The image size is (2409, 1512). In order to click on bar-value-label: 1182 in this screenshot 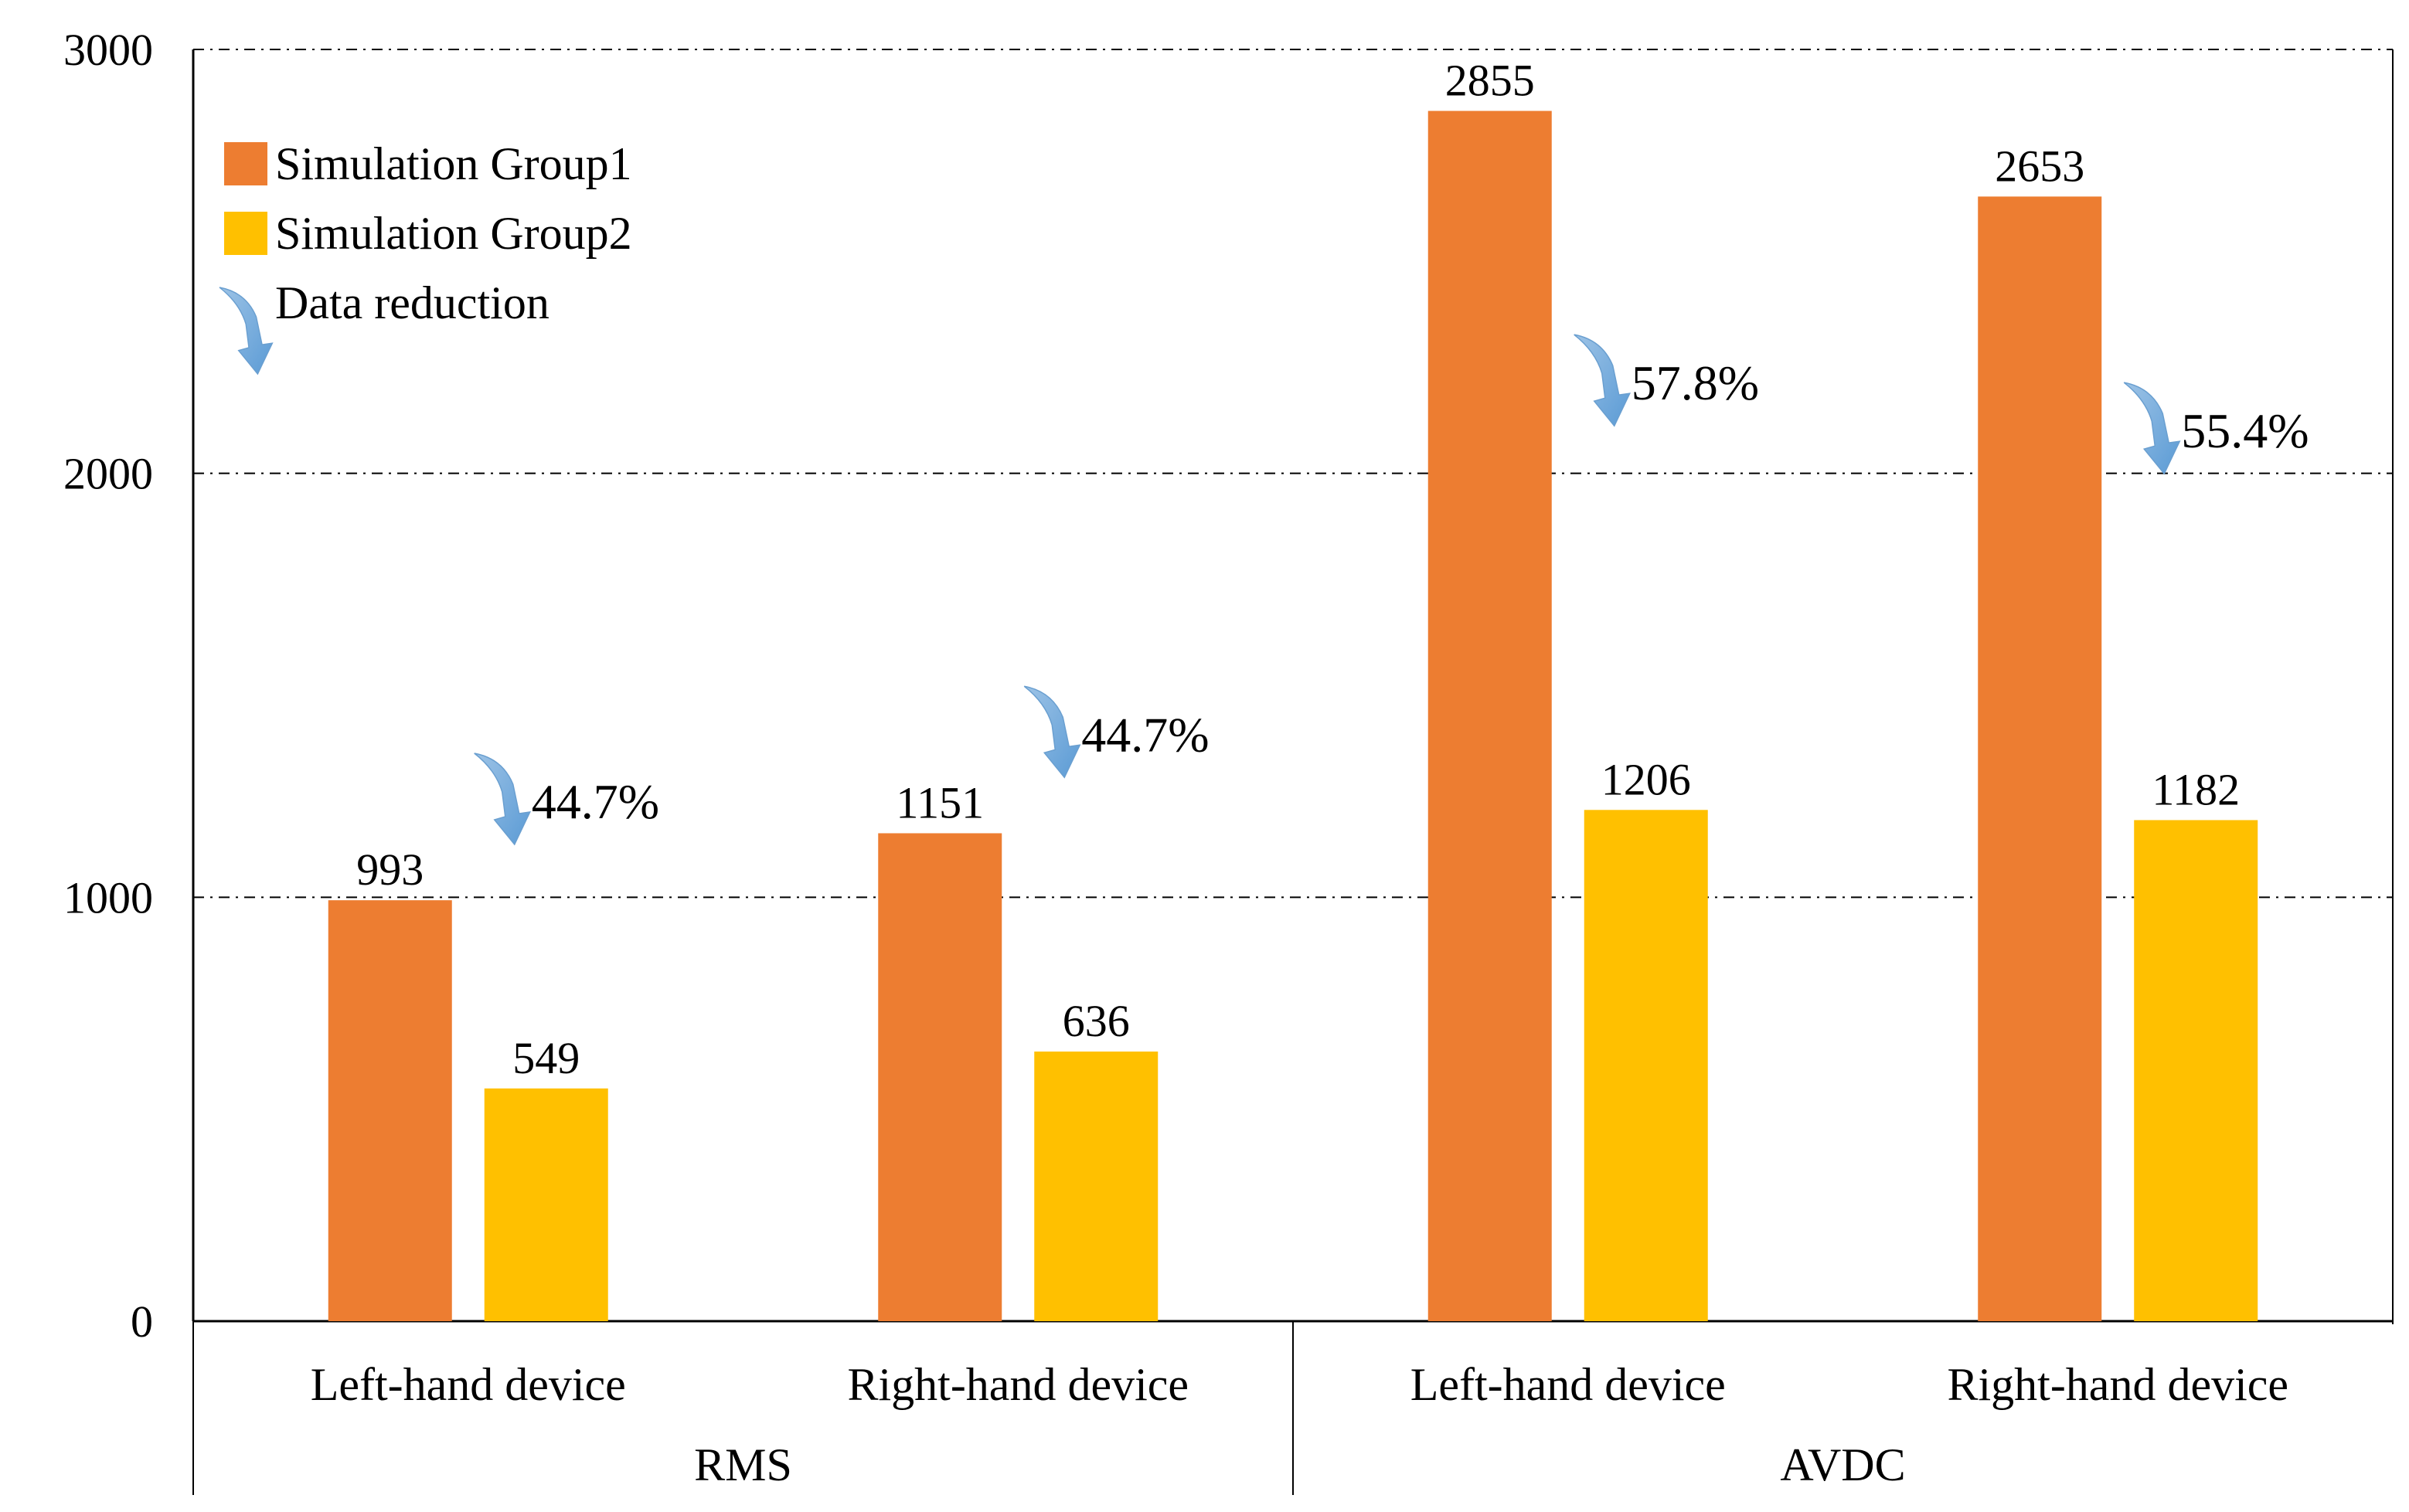, I will do `click(2196, 789)`.